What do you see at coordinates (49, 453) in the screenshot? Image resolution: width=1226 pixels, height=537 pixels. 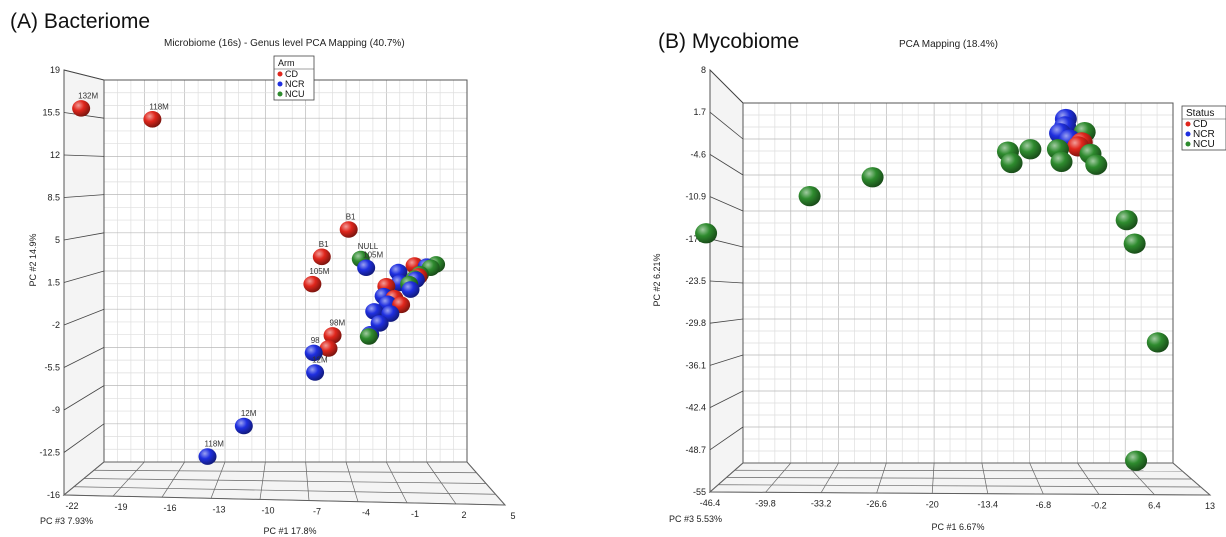 I see `y-tick-label: -12.5` at bounding box center [49, 453].